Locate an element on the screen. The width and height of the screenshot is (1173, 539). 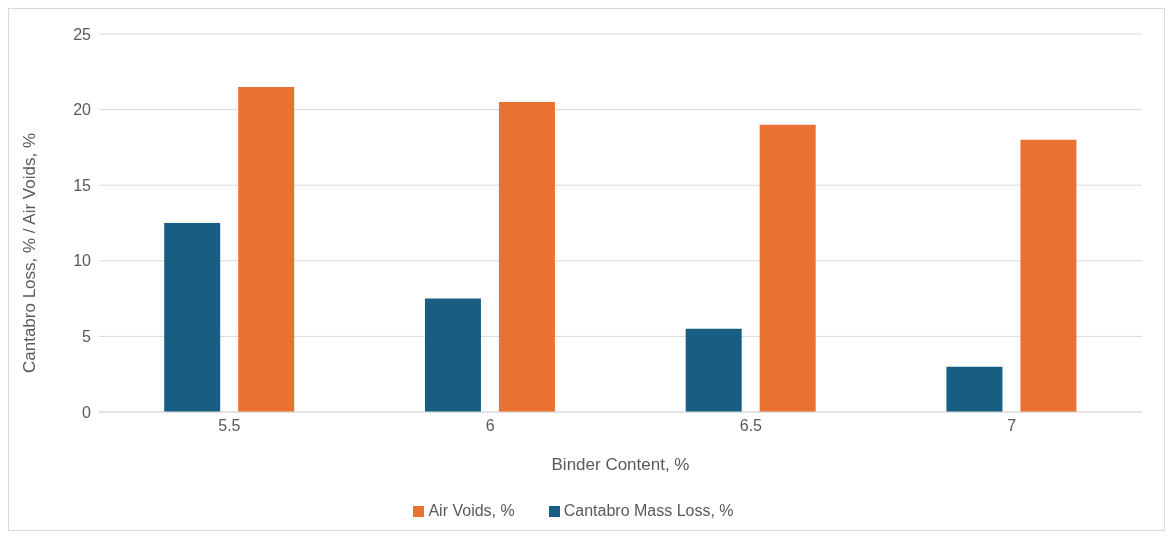
y-tick-label: 25 is located at coordinates (82, 34).